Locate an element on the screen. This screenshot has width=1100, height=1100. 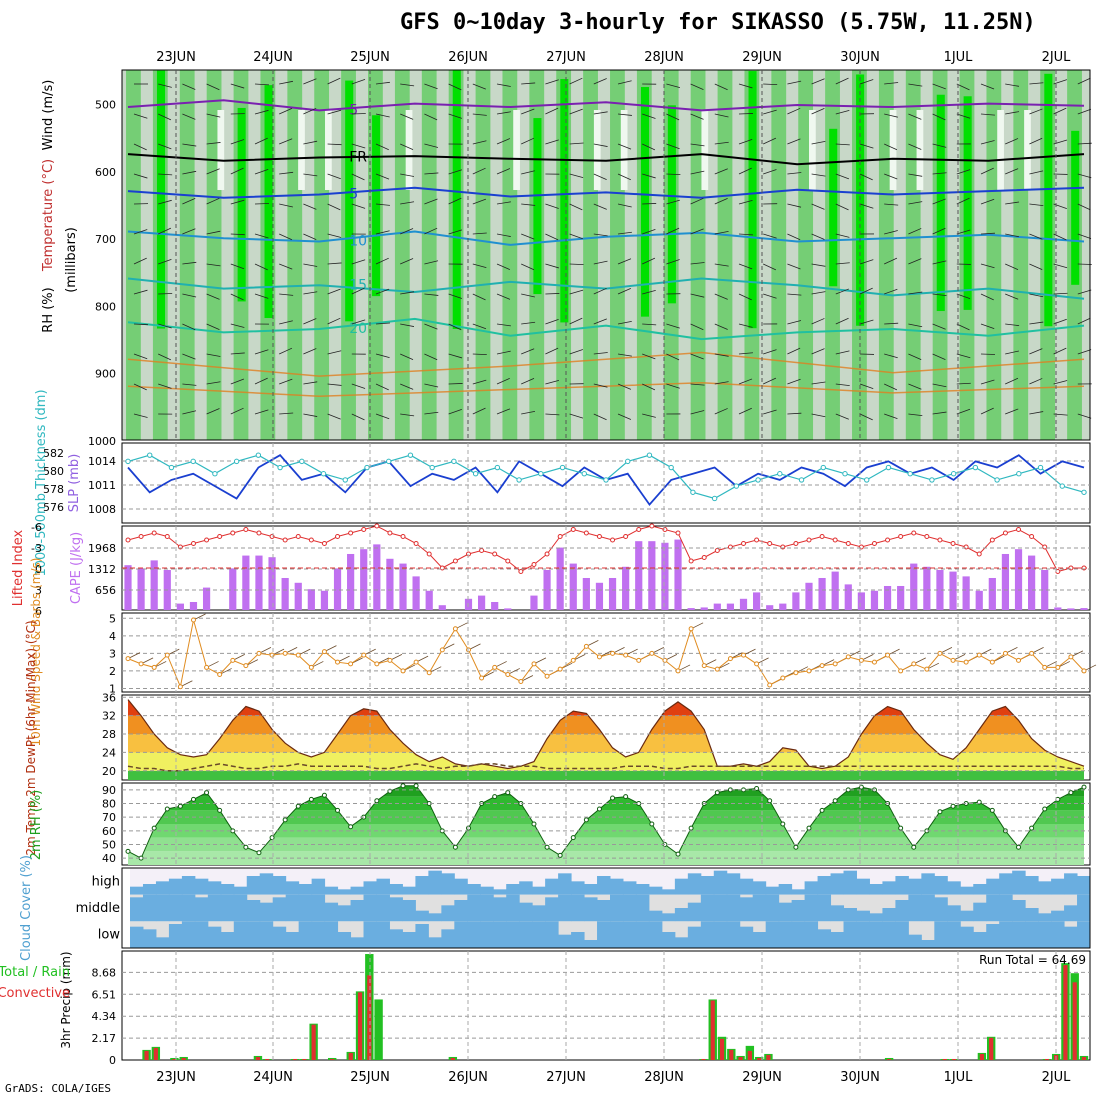
precip-legend-convective: Convective is located at coordinates (35, 993).